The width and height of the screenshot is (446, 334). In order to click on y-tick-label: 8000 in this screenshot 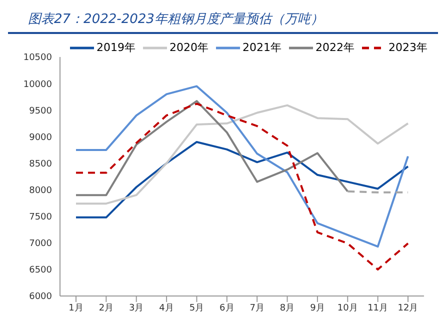, I will do `click(40, 191)`.